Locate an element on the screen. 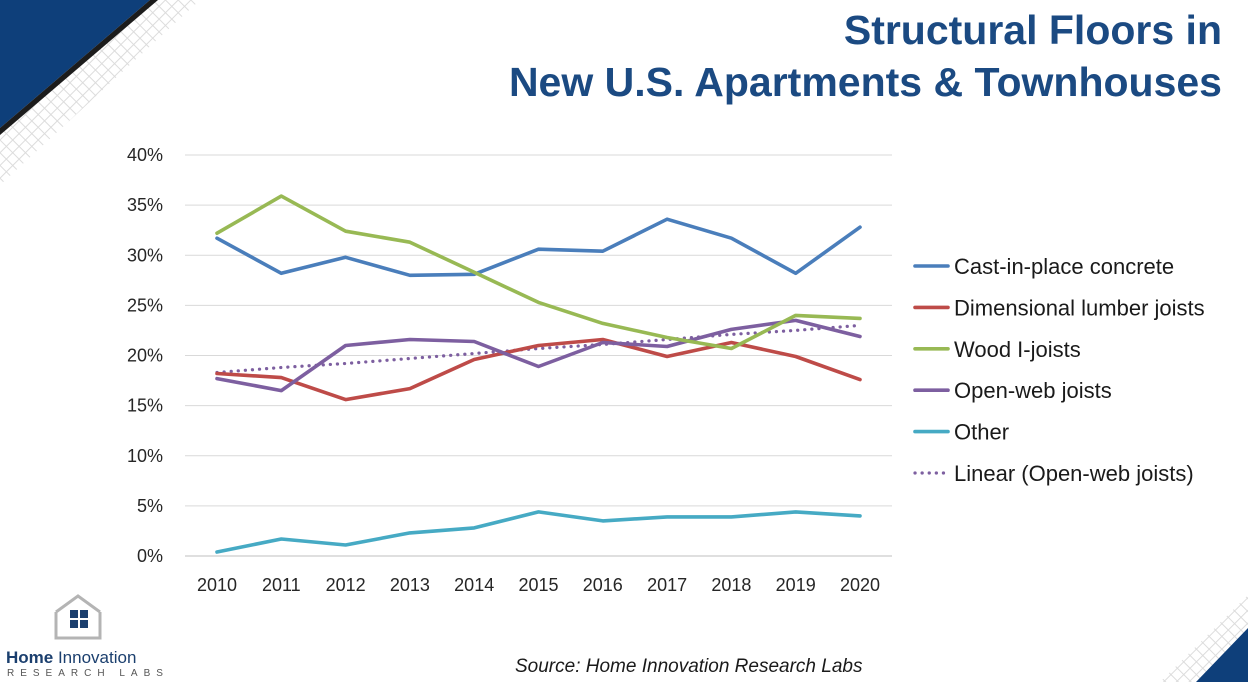 The width and height of the screenshot is (1248, 682). series-line-cast-in-place-concrete is located at coordinates (538, 247).